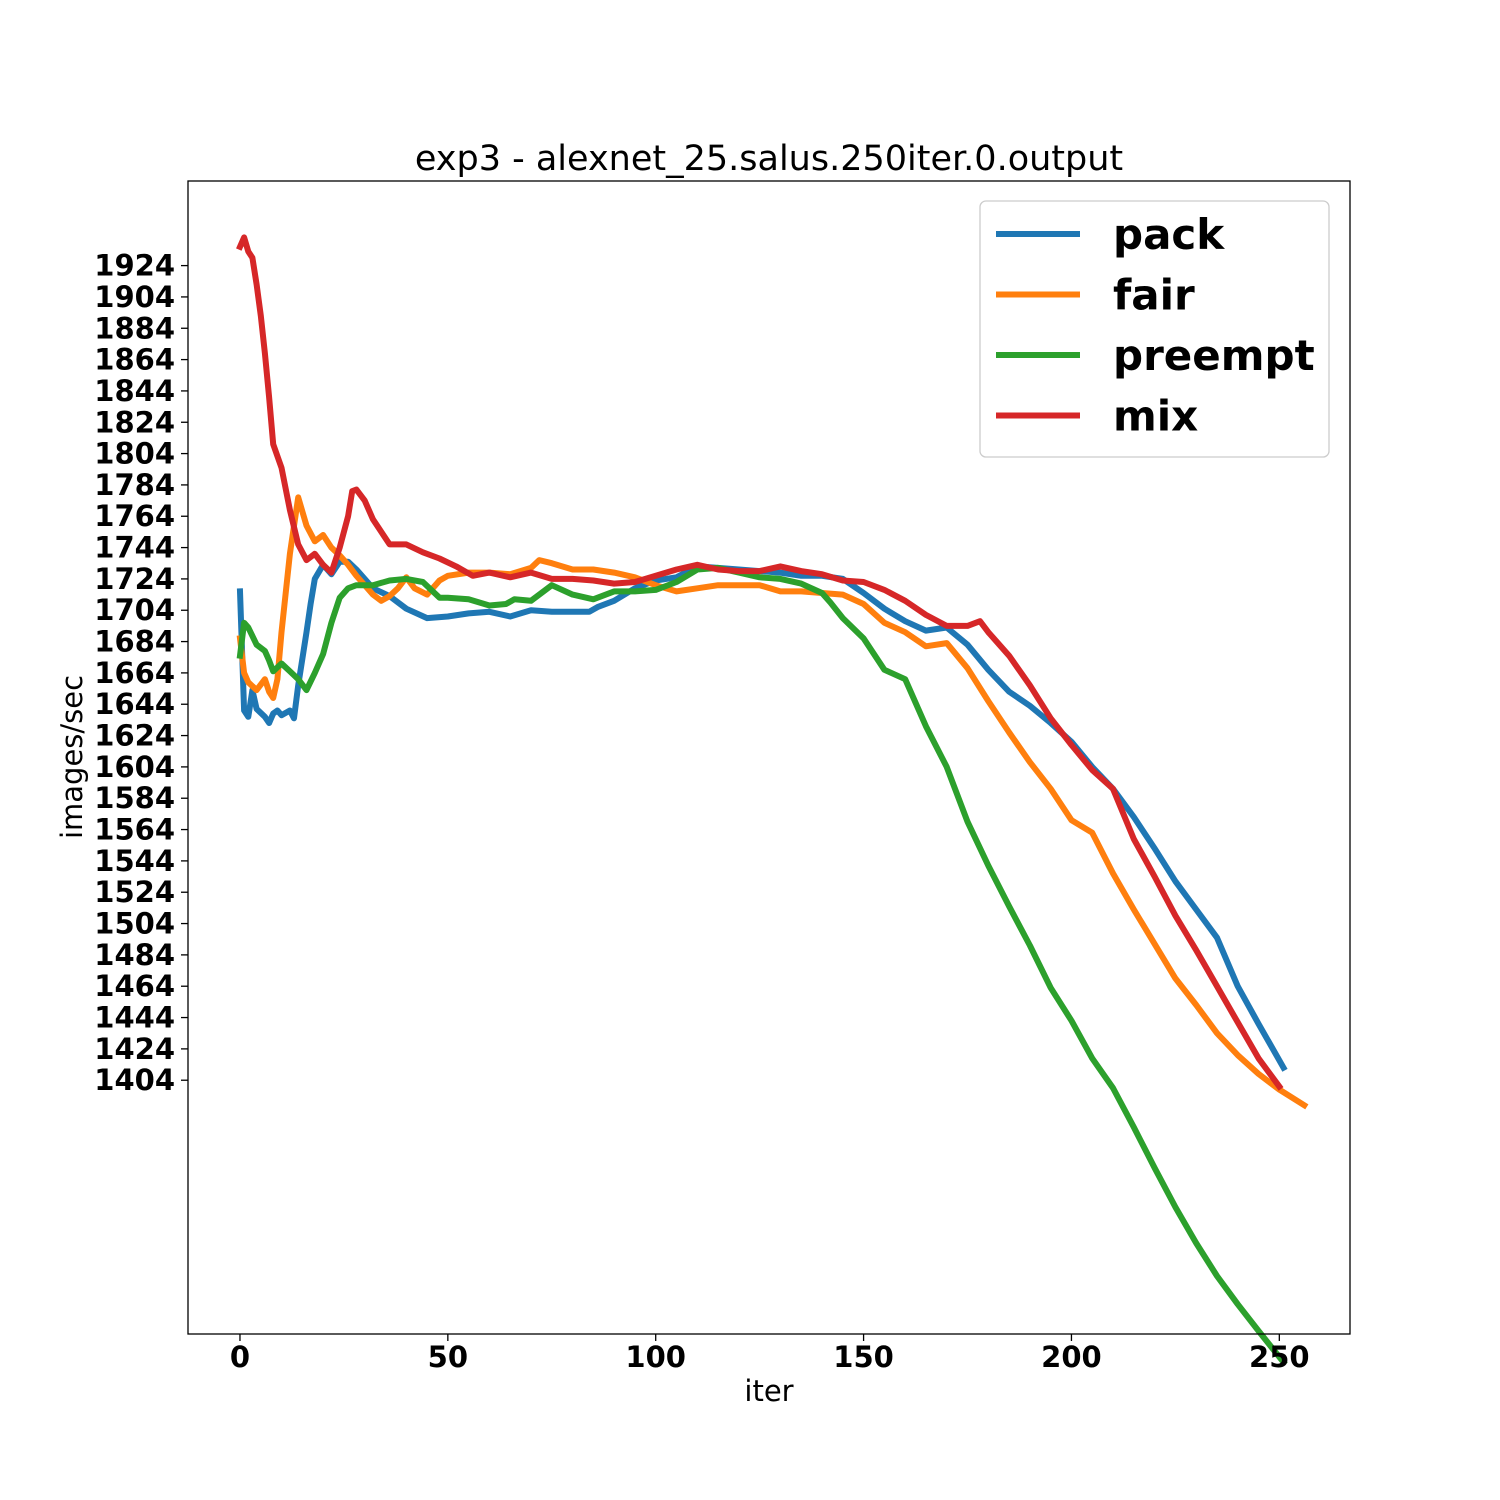 The height and width of the screenshot is (1500, 1500). Describe the element at coordinates (768, 1391) in the screenshot. I see `x-axis-label: iter` at that location.